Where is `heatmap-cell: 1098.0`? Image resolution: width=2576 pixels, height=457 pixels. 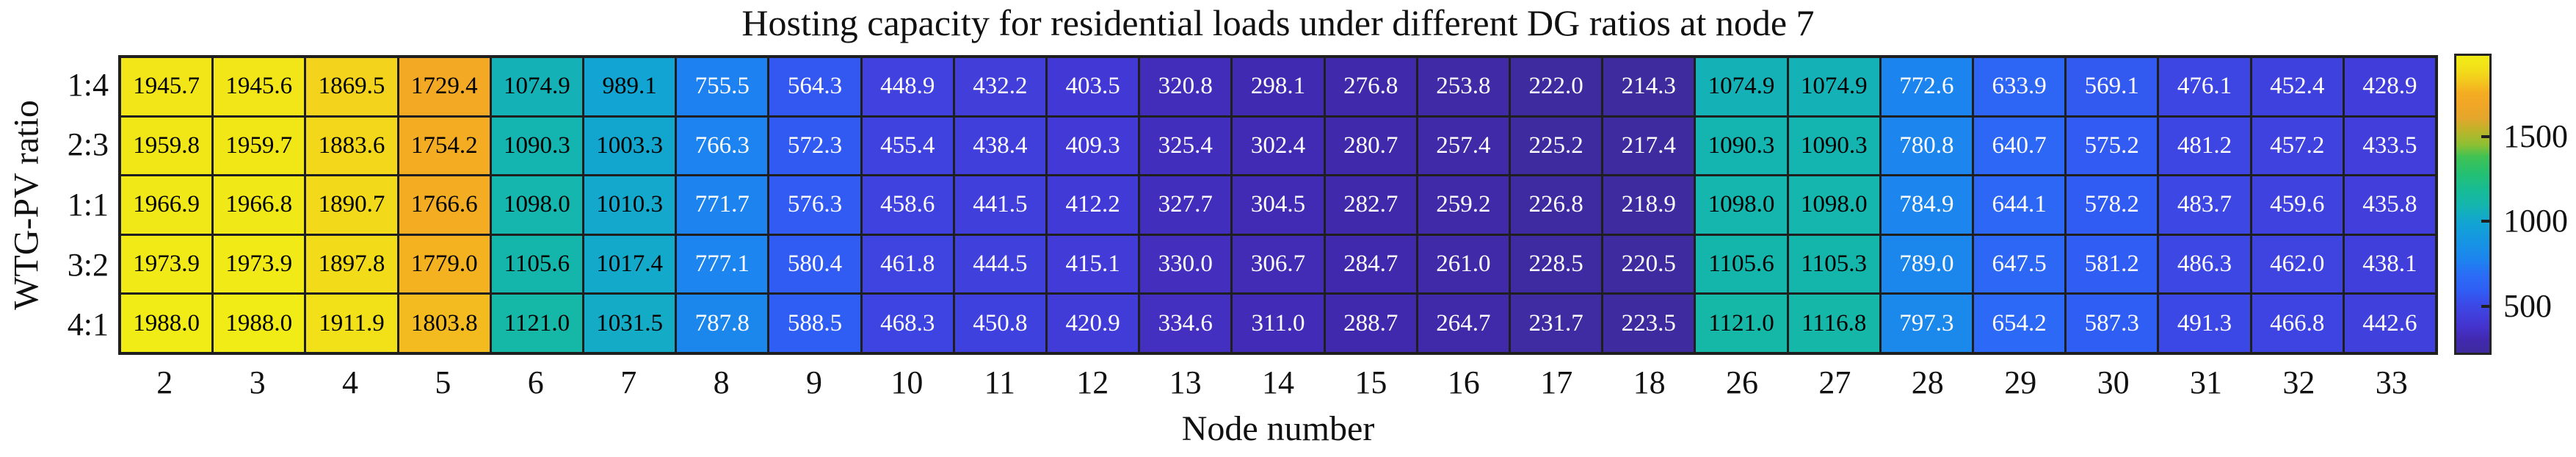
heatmap-cell: 1098.0 is located at coordinates (1742, 205).